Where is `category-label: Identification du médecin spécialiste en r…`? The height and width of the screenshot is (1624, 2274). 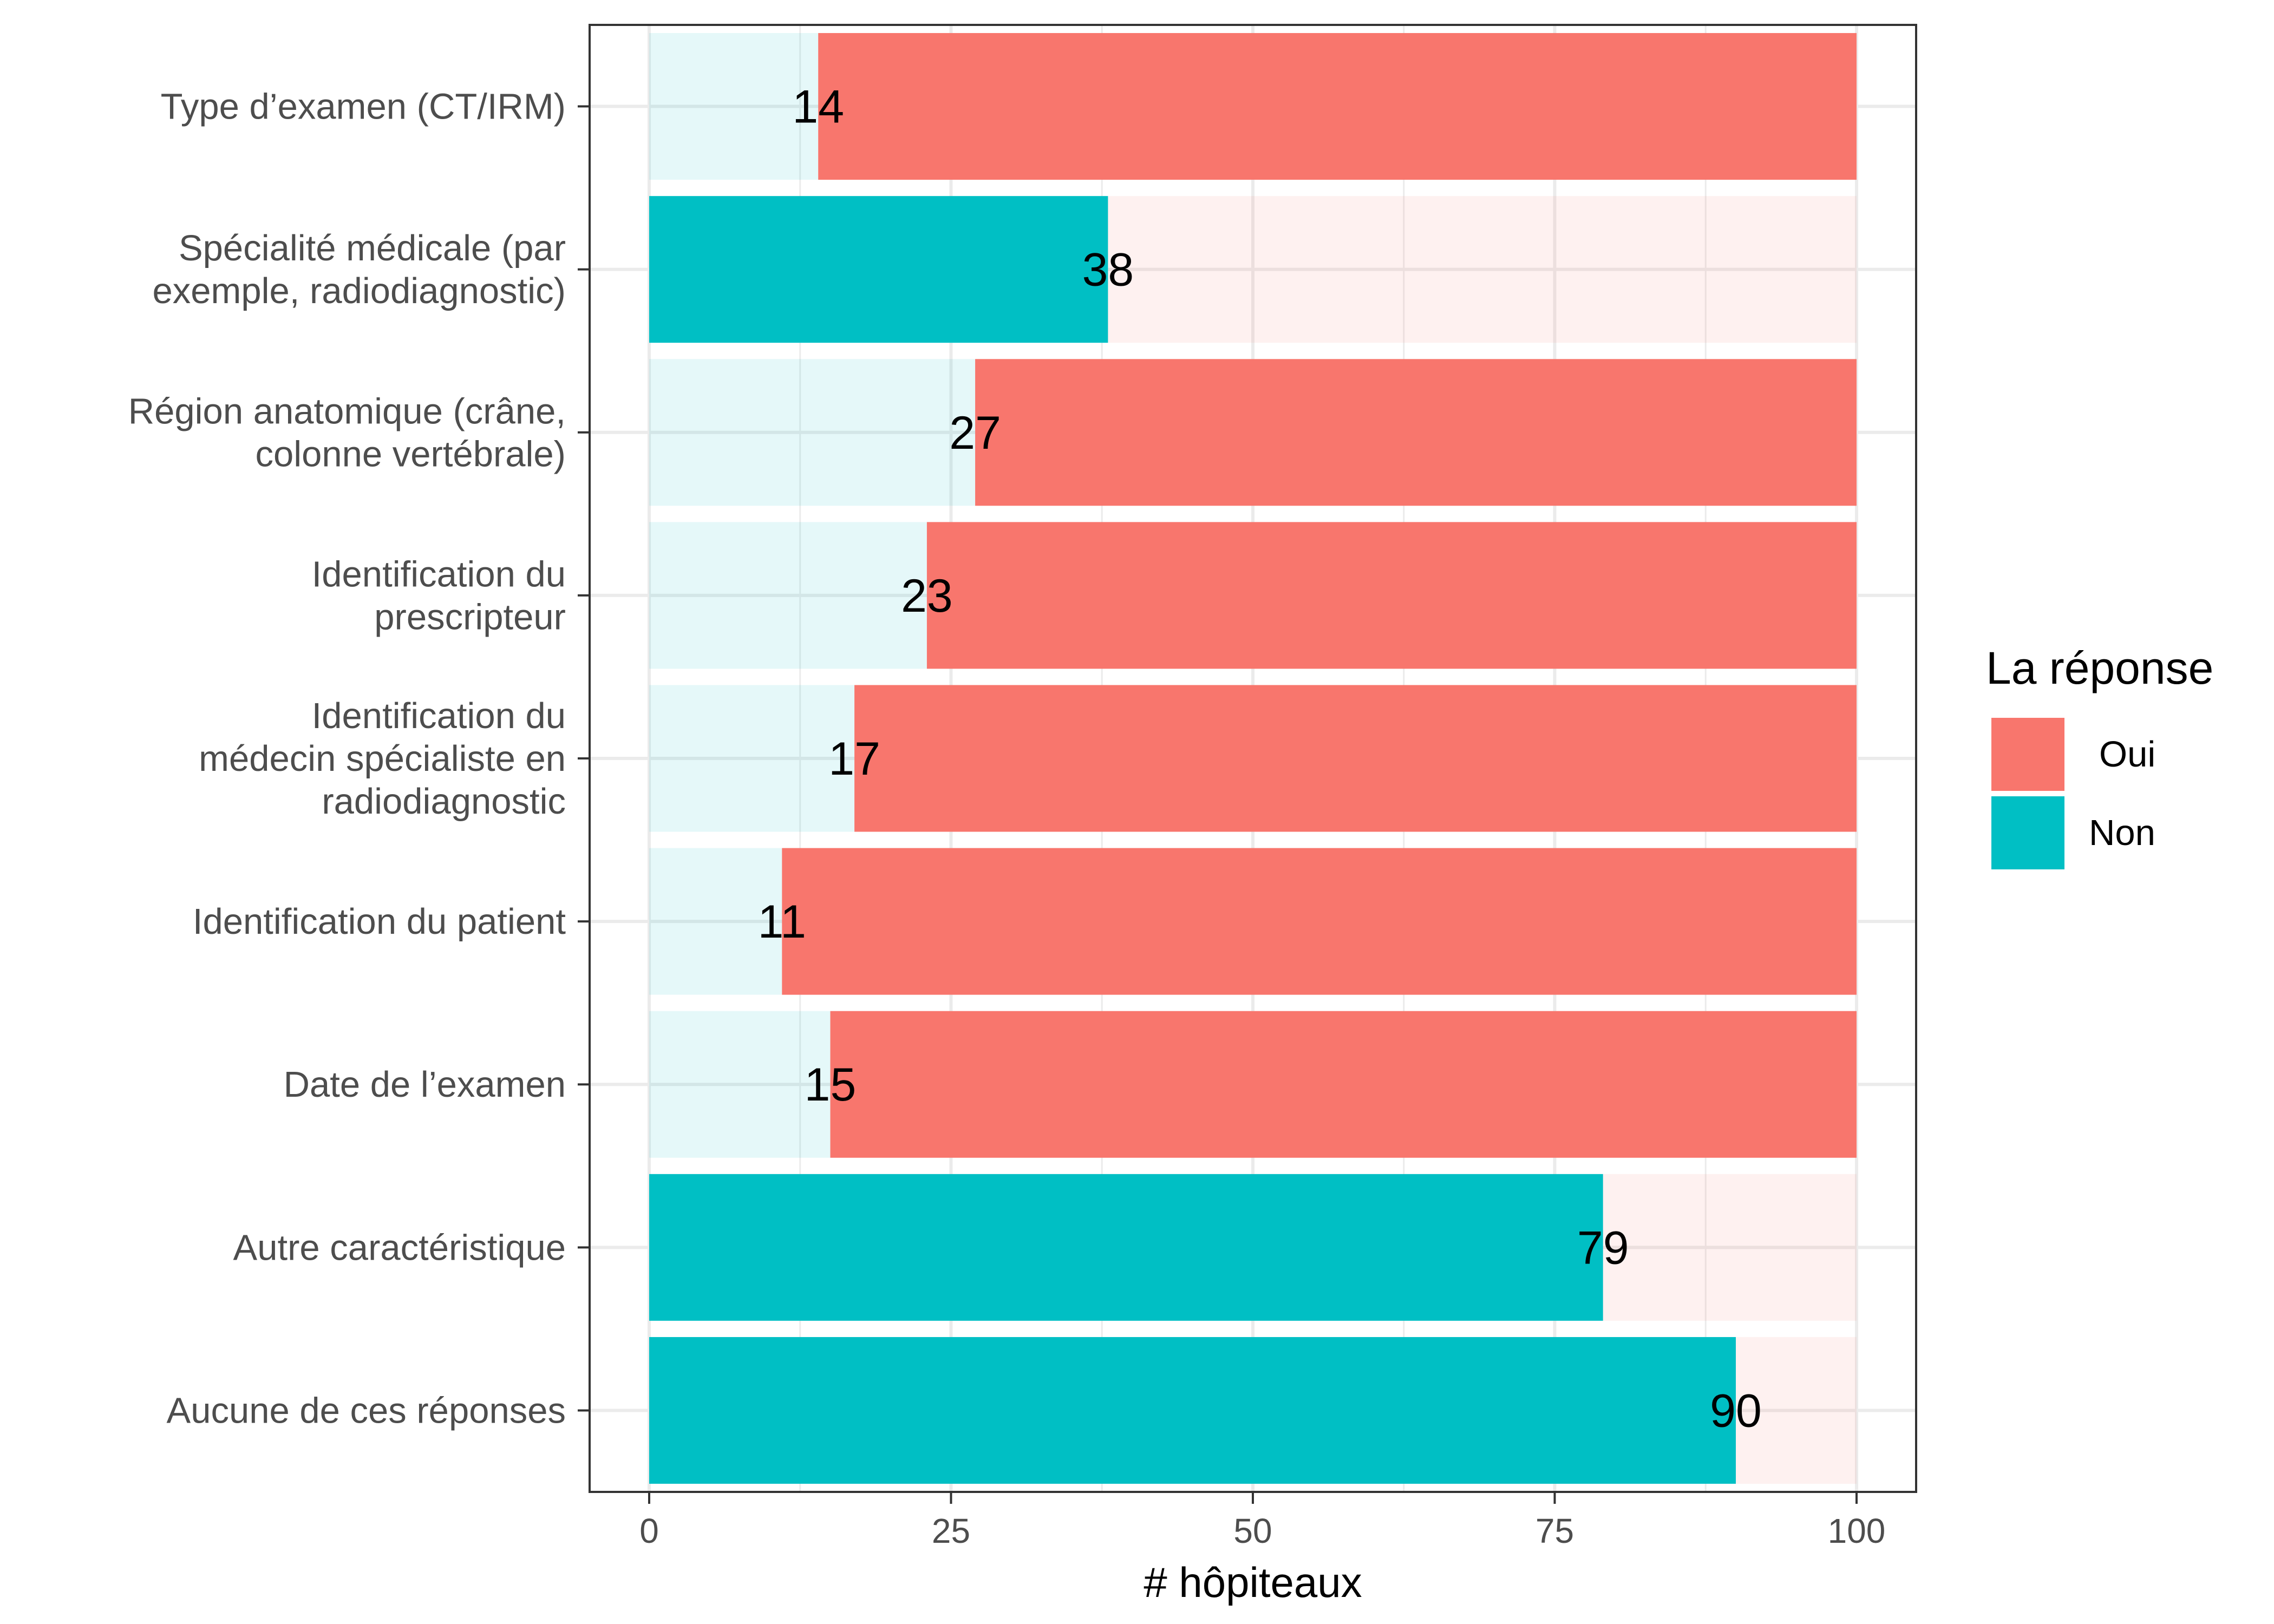 category-label: Identification du médecin spécialiste en r… is located at coordinates (382, 759).